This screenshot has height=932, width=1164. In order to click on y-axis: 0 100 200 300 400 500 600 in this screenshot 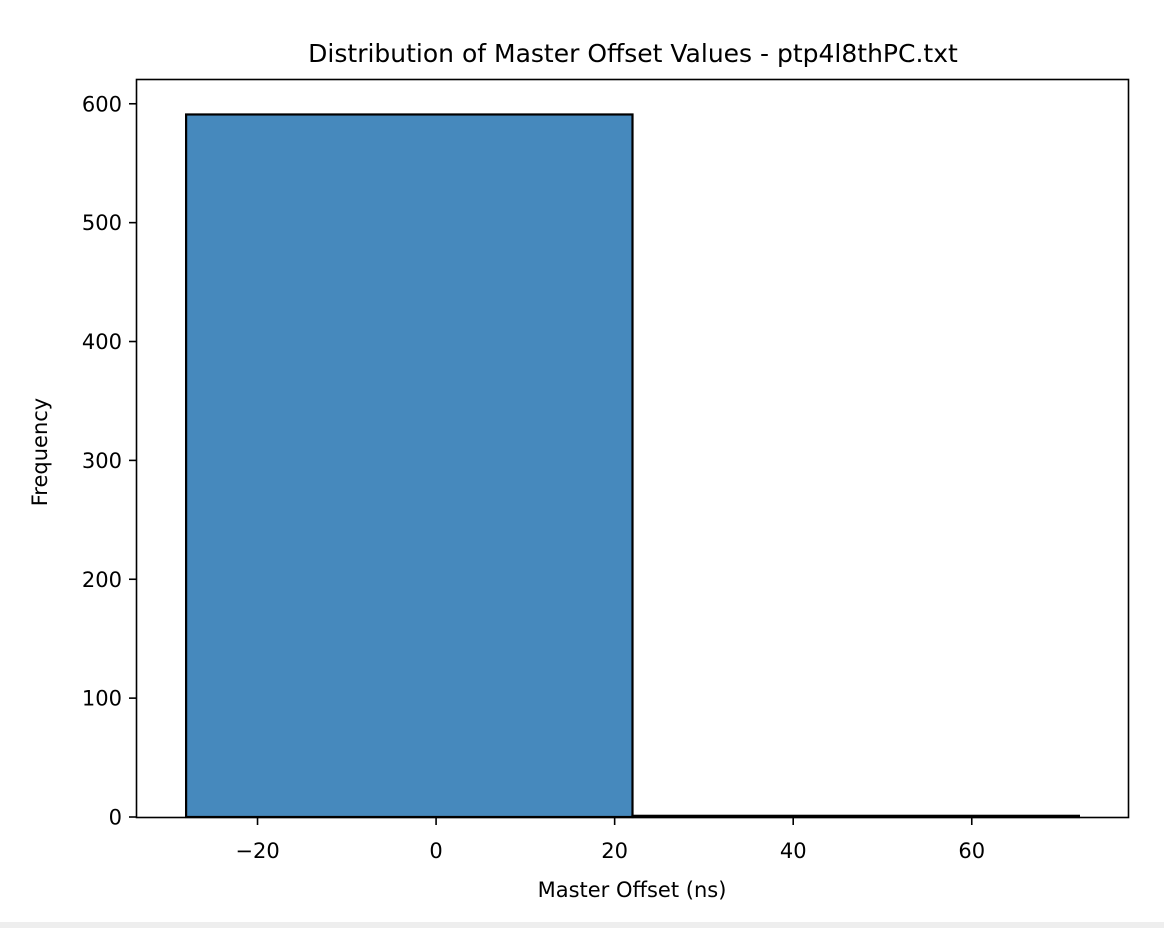, I will do `click(109, 461)`.